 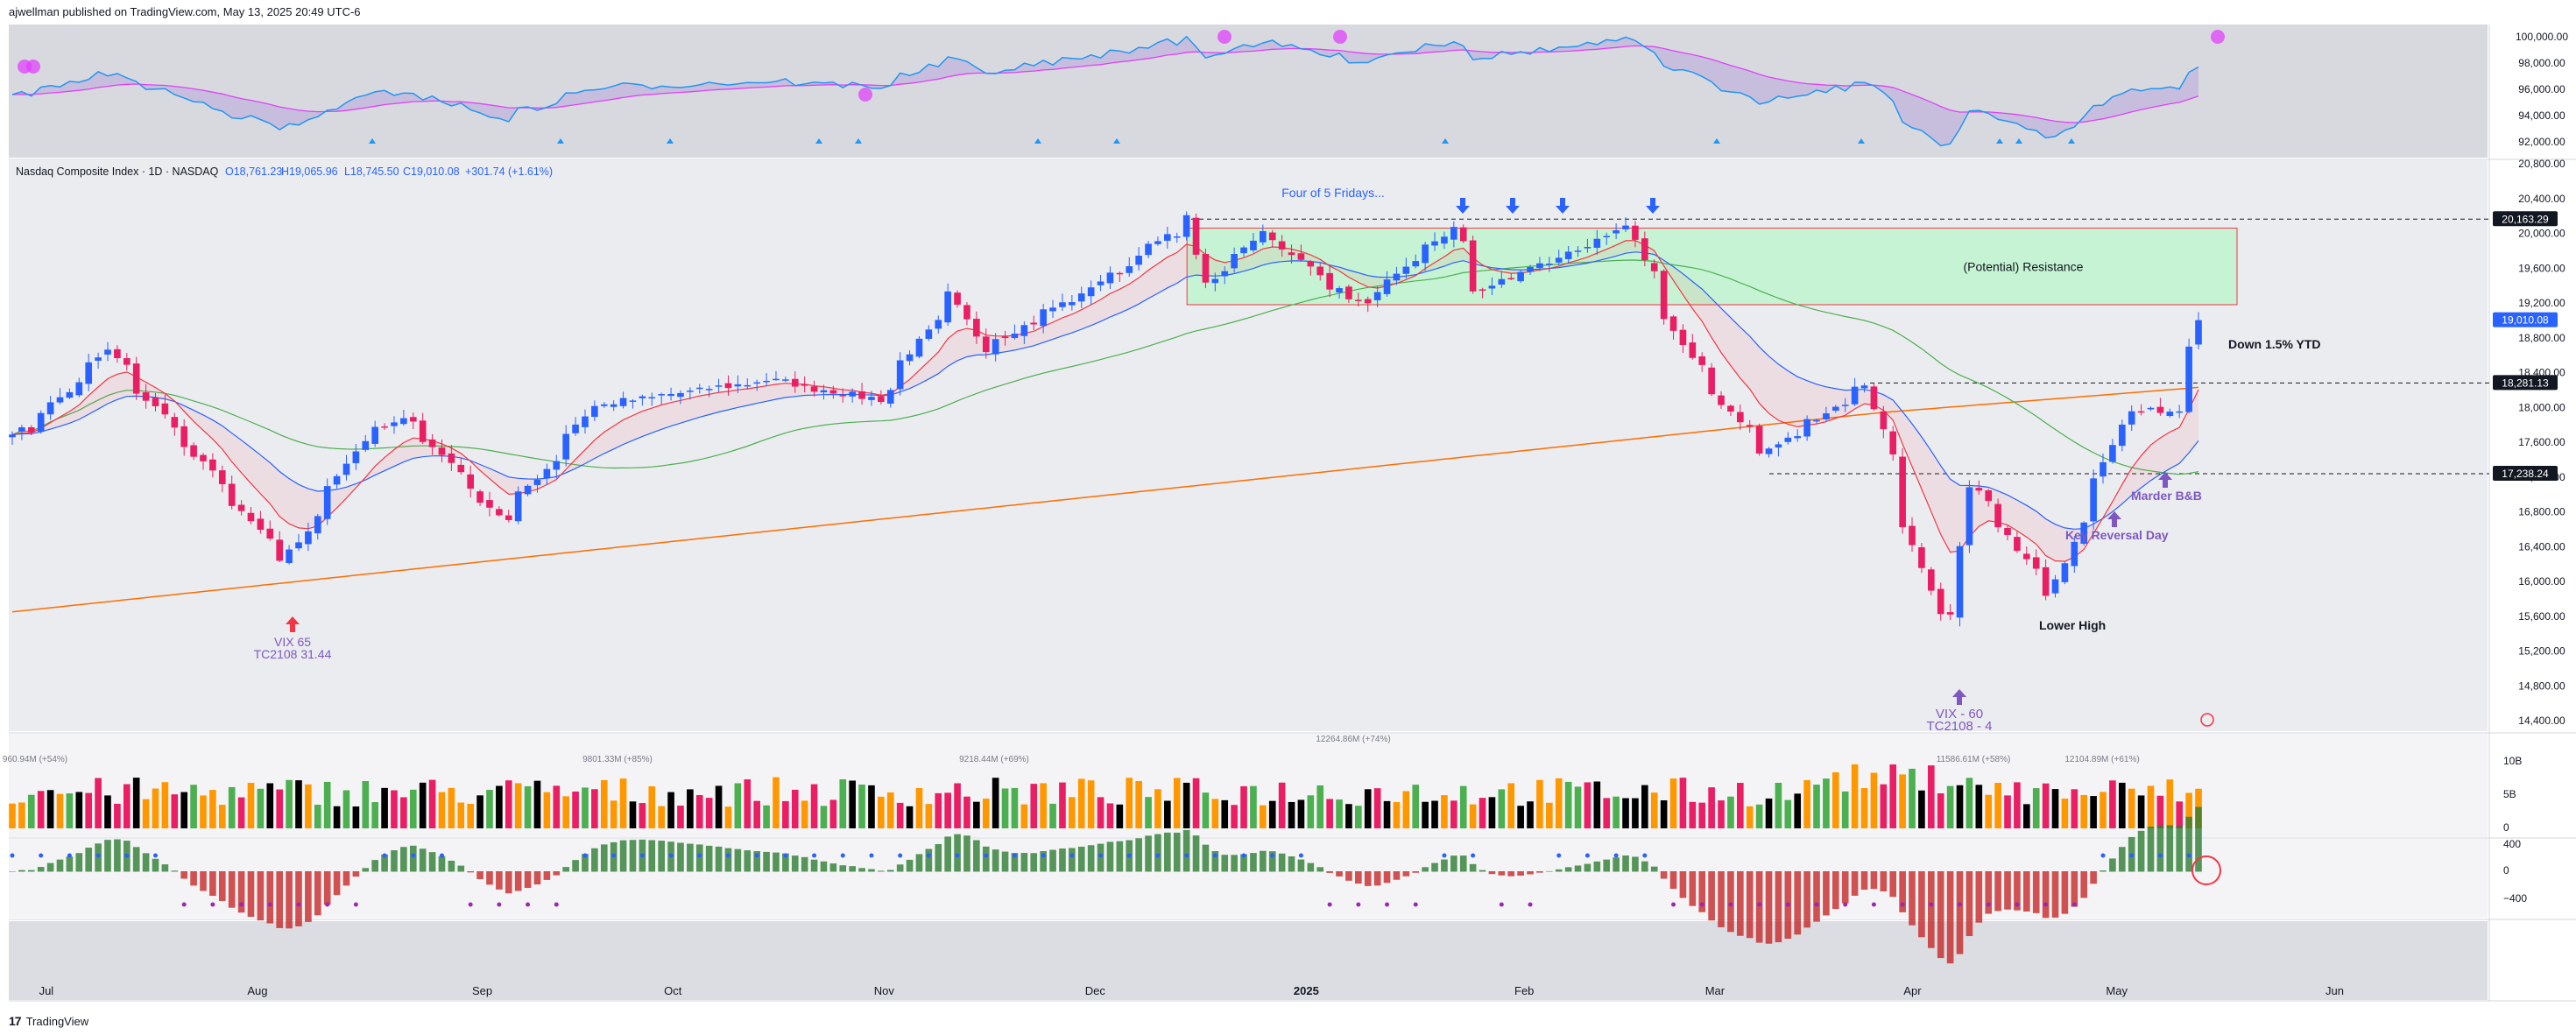 I want to click on footer-brand: 17 TradingView, so click(x=48, y=1021).